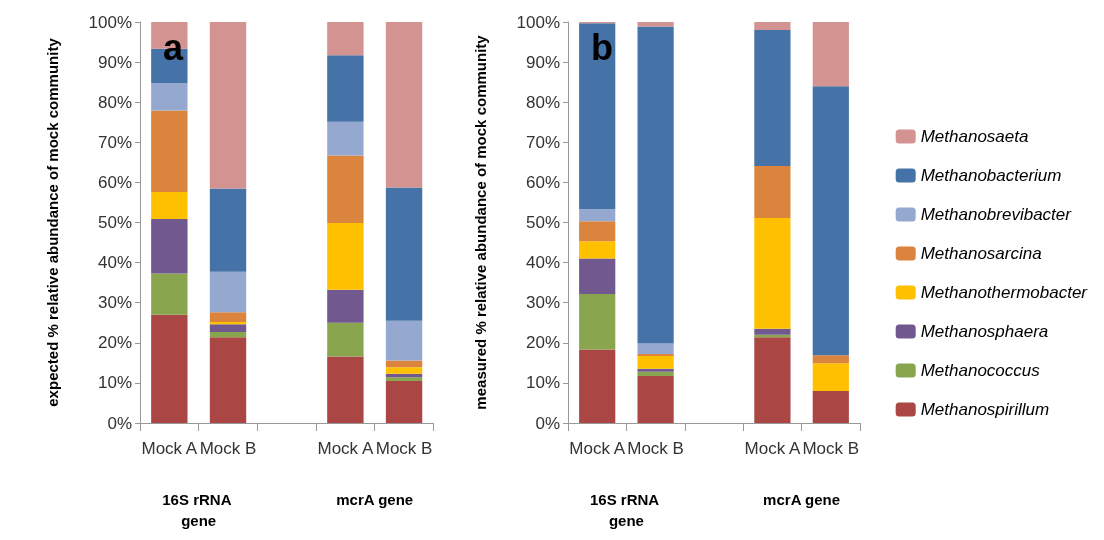 The height and width of the screenshot is (540, 1104). What do you see at coordinates (52, 222) in the screenshot?
I see `y-axis-title: expected % relative abundance of mock community` at bounding box center [52, 222].